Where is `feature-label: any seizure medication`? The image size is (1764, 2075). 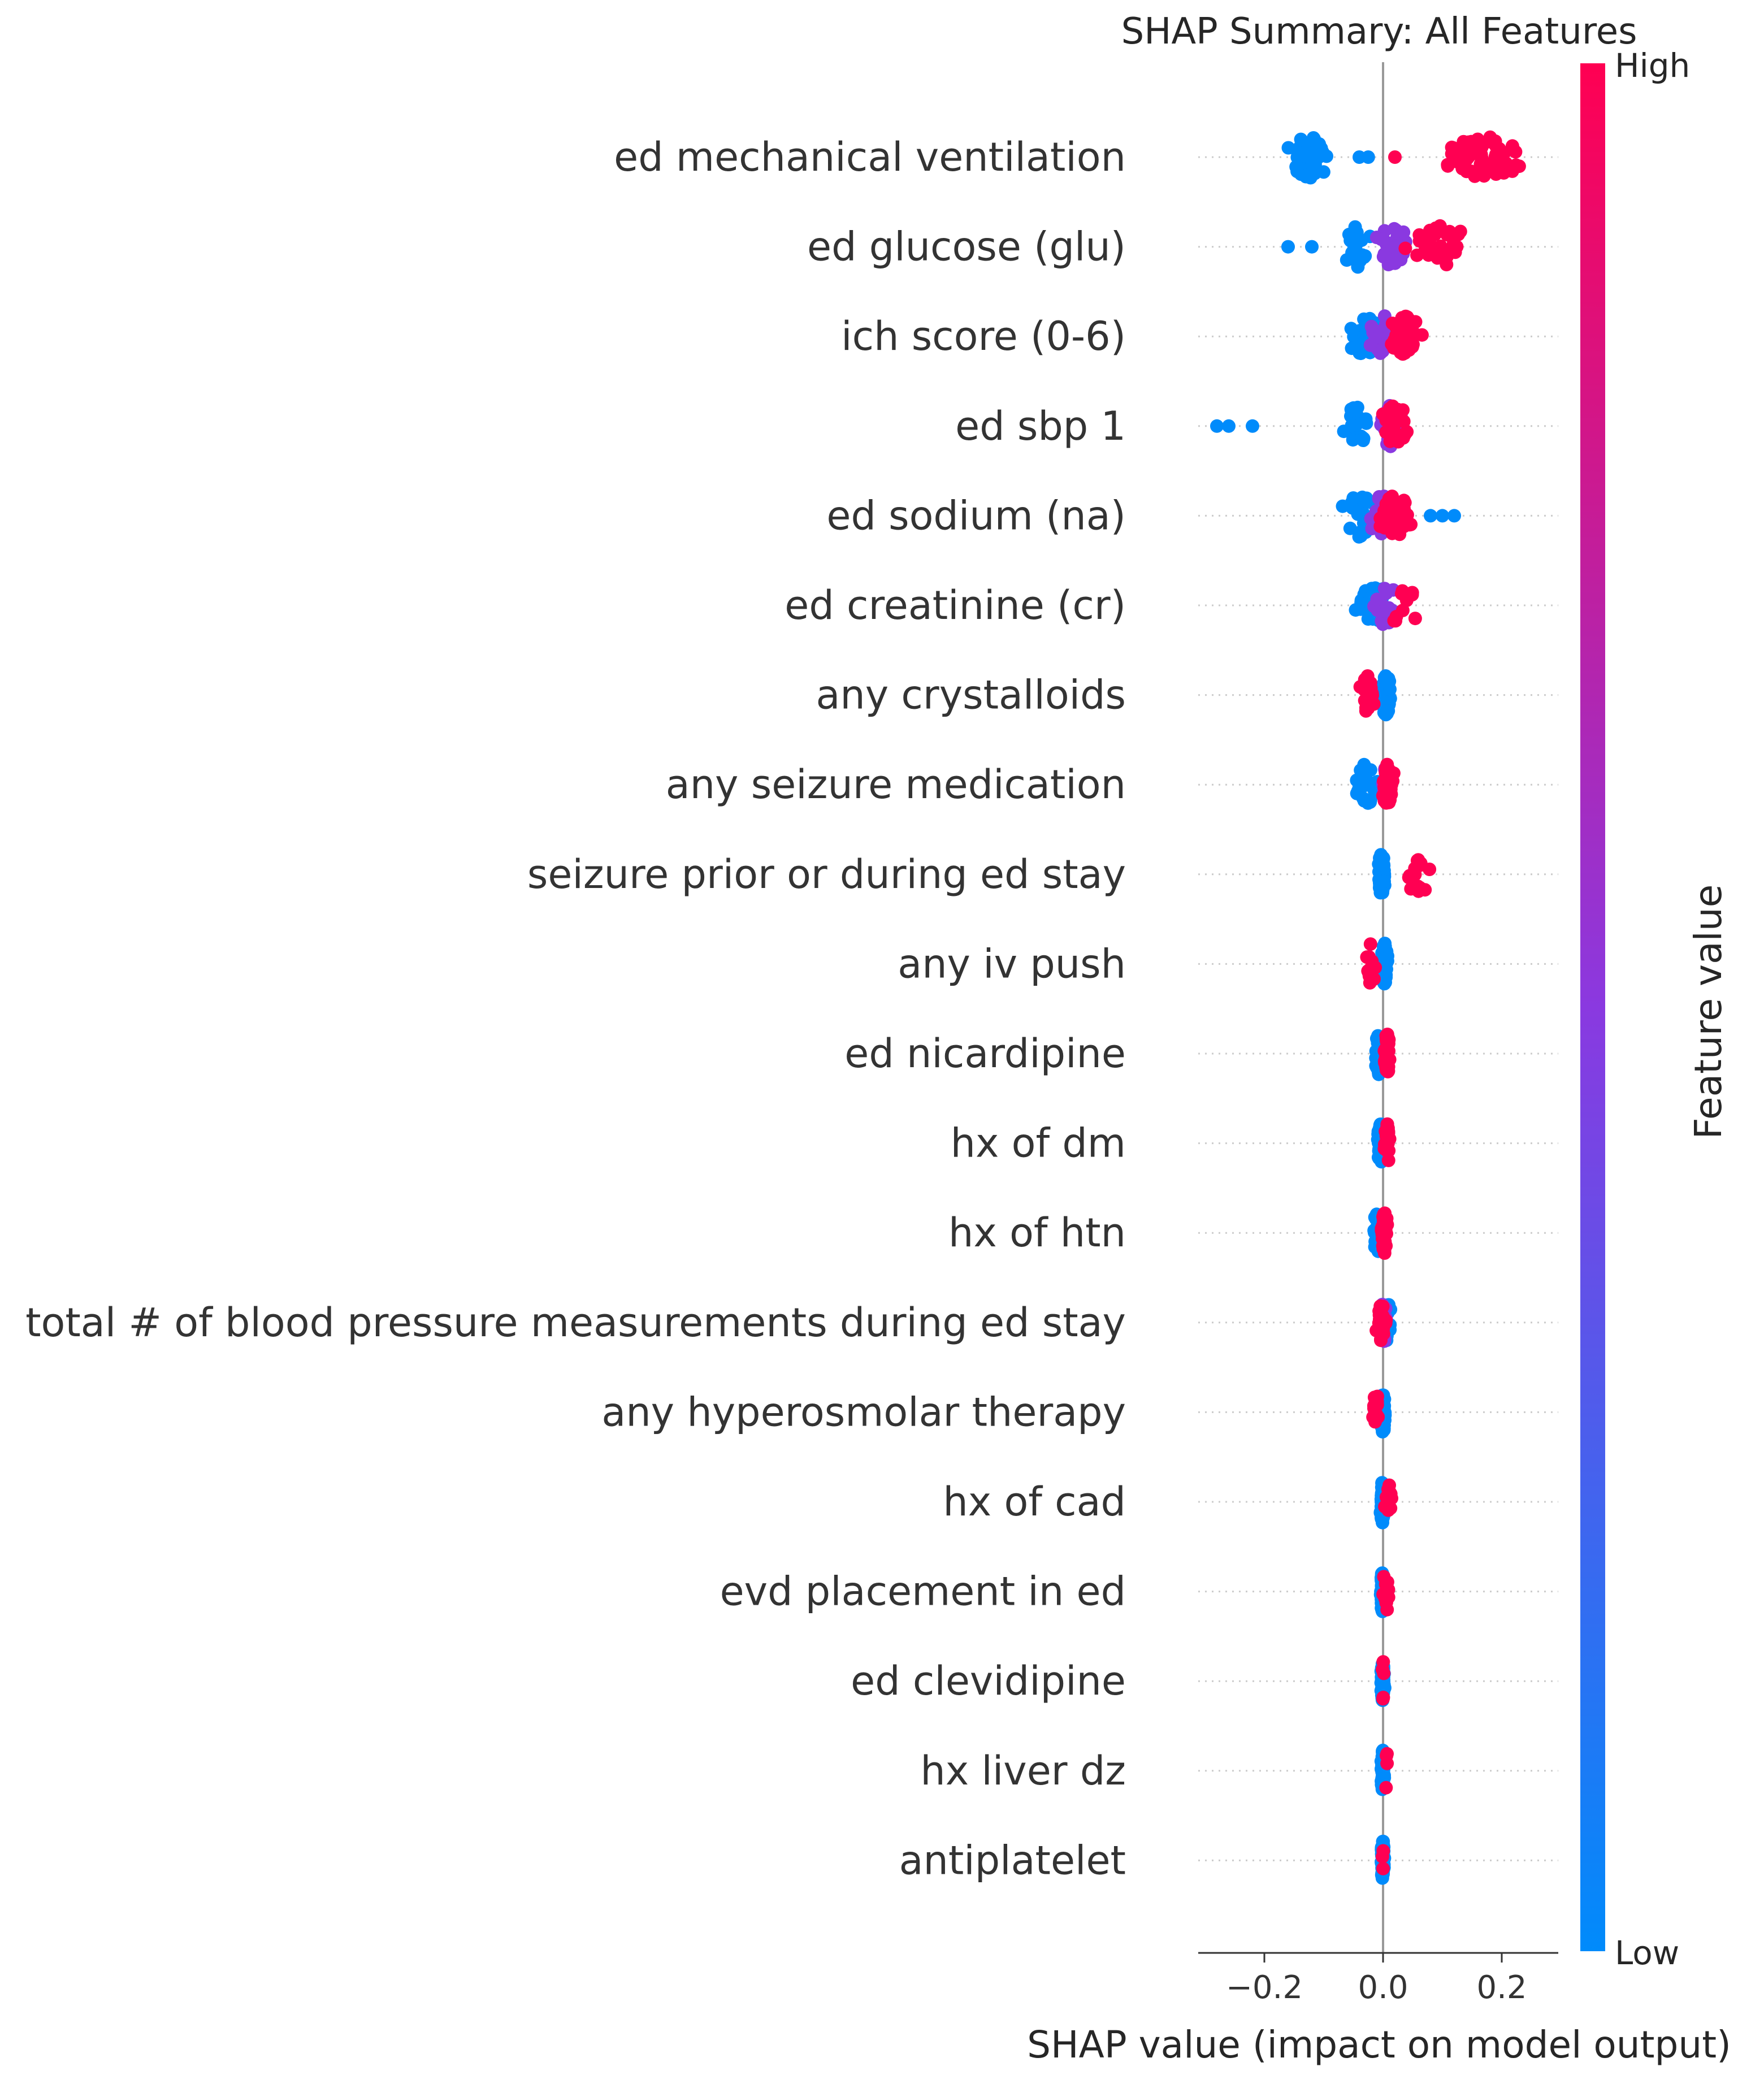
feature-label: any seizure medication is located at coordinates (896, 785).